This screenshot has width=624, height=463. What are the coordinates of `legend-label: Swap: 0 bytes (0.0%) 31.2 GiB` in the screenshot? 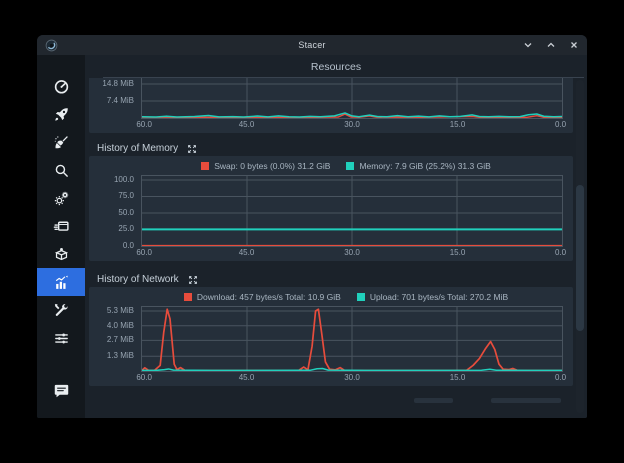 It's located at (272, 166).